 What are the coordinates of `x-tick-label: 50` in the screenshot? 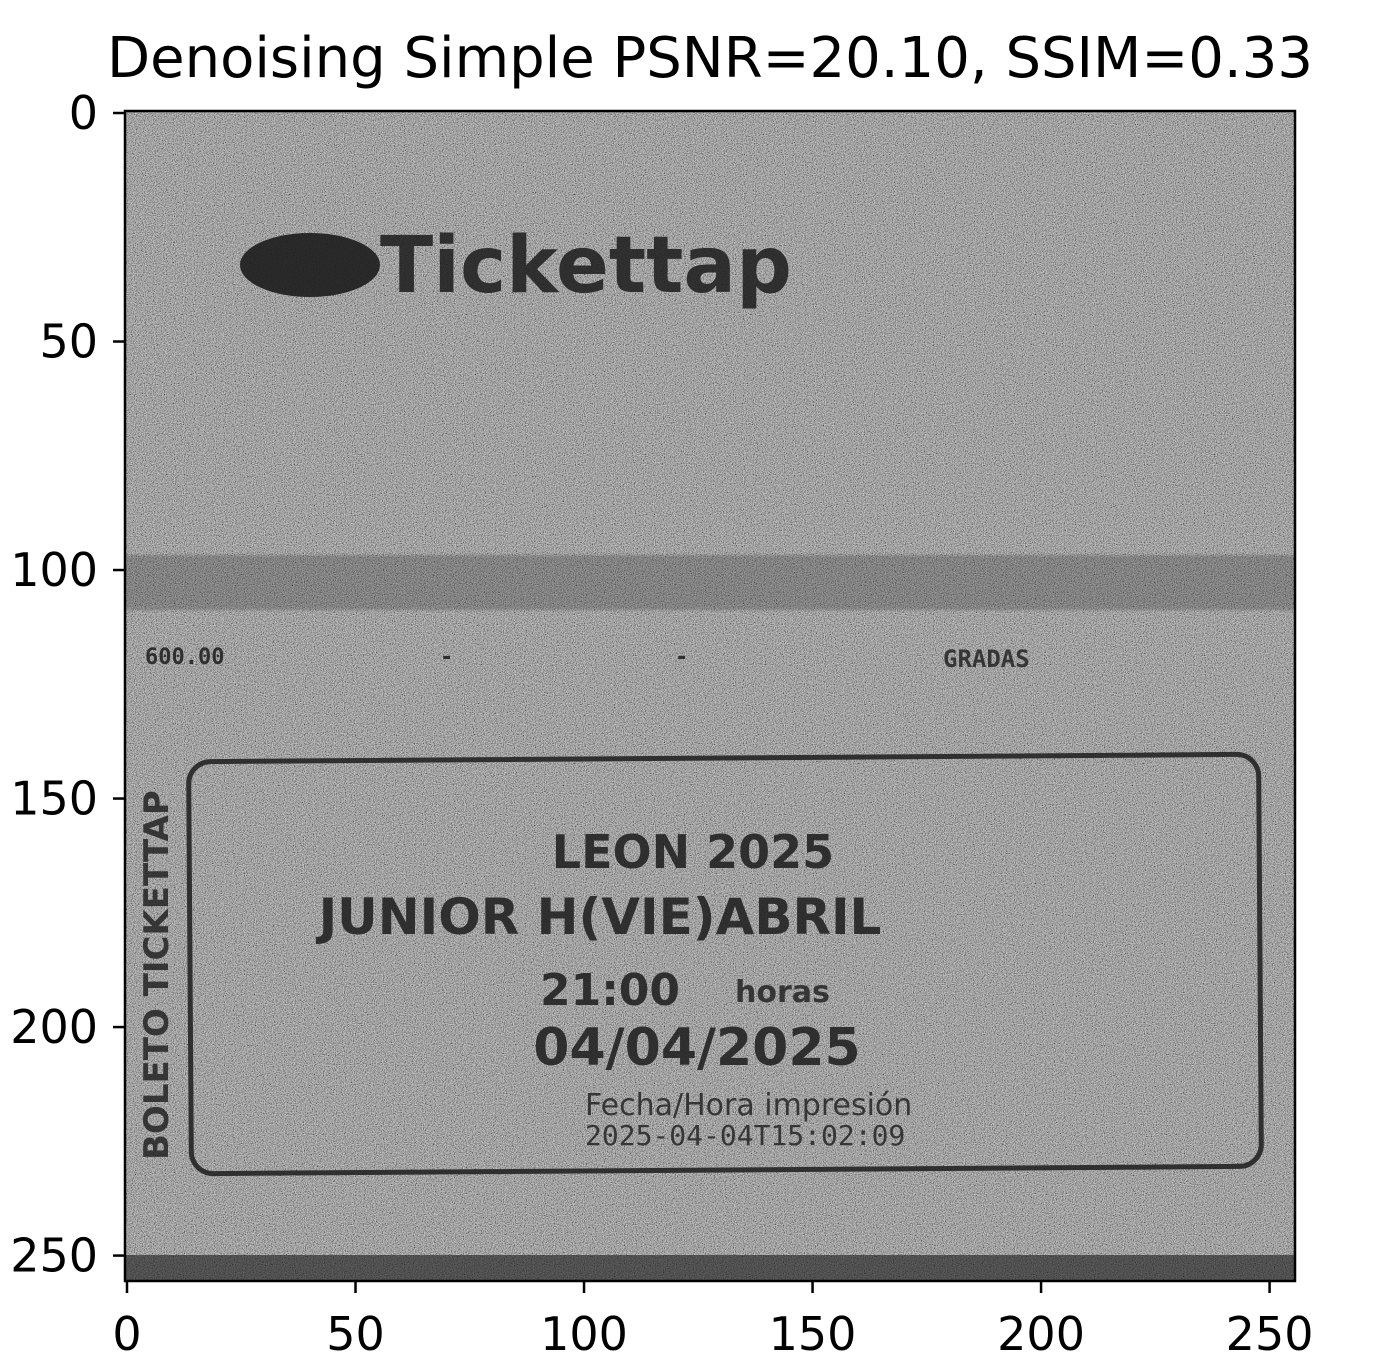 It's located at (355, 1334).